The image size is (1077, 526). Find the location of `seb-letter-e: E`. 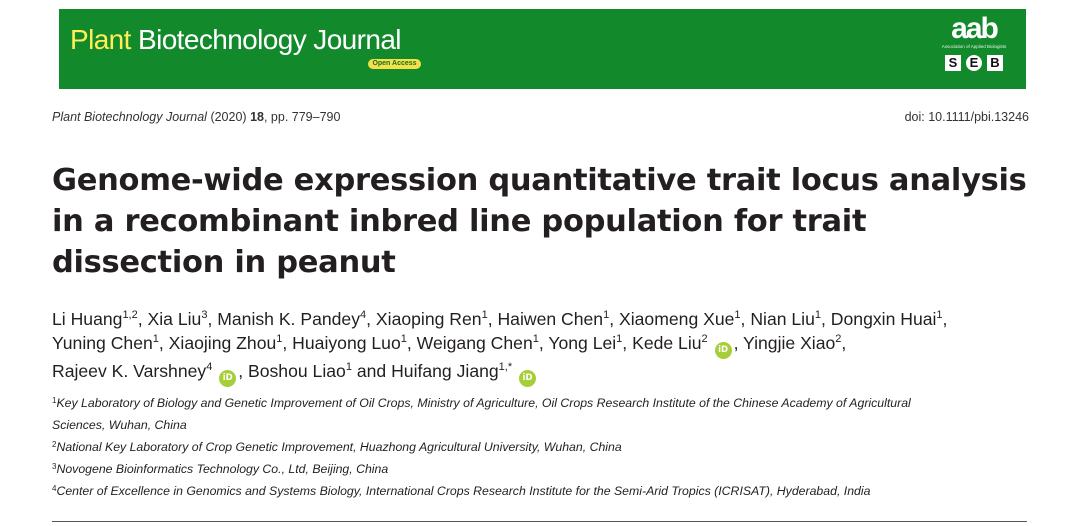

seb-letter-e: E is located at coordinates (974, 63).